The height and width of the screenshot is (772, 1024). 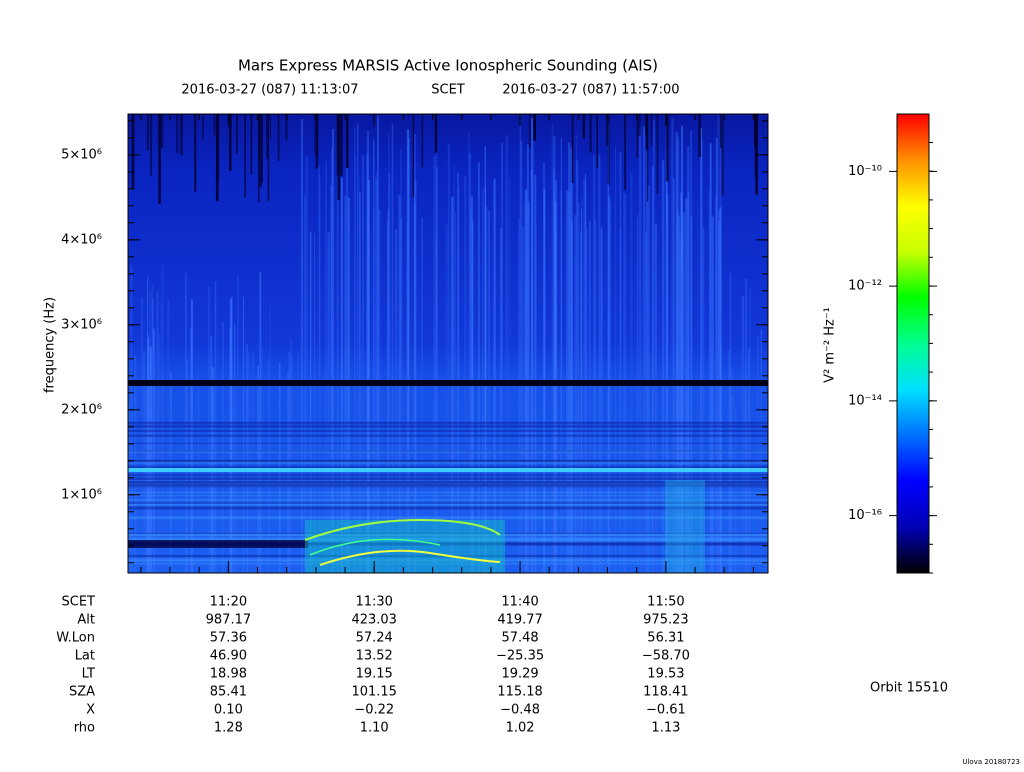 I want to click on x-tick-label: 11:40, so click(x=519, y=602).